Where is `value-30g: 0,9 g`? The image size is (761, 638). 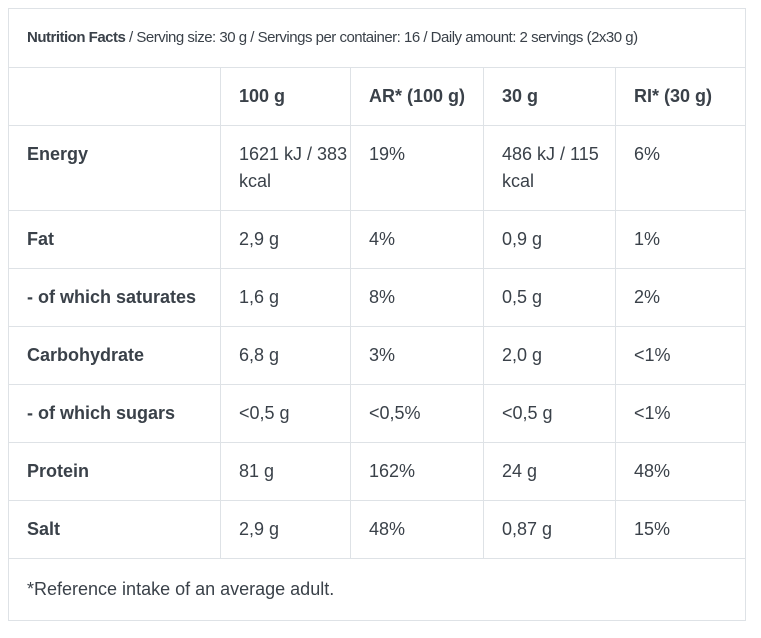 value-30g: 0,9 g is located at coordinates (549, 239).